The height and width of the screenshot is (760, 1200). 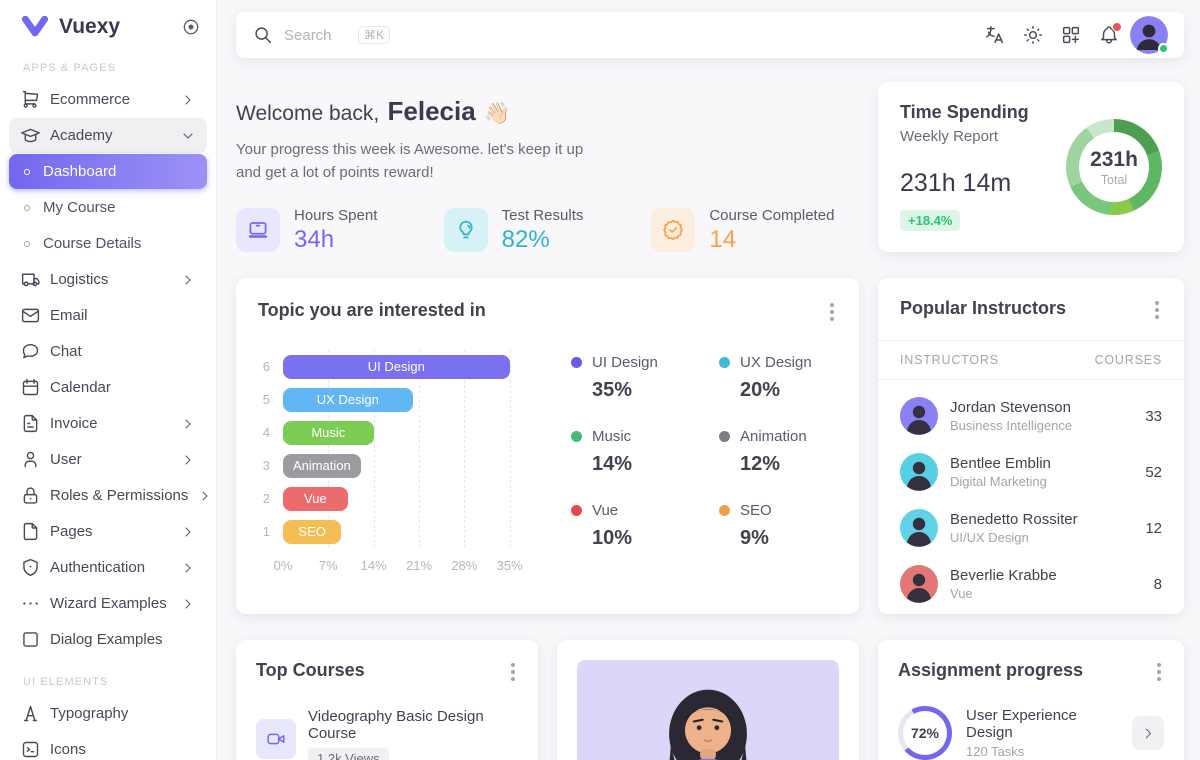 I want to click on stat-value: 82%, so click(x=525, y=239).